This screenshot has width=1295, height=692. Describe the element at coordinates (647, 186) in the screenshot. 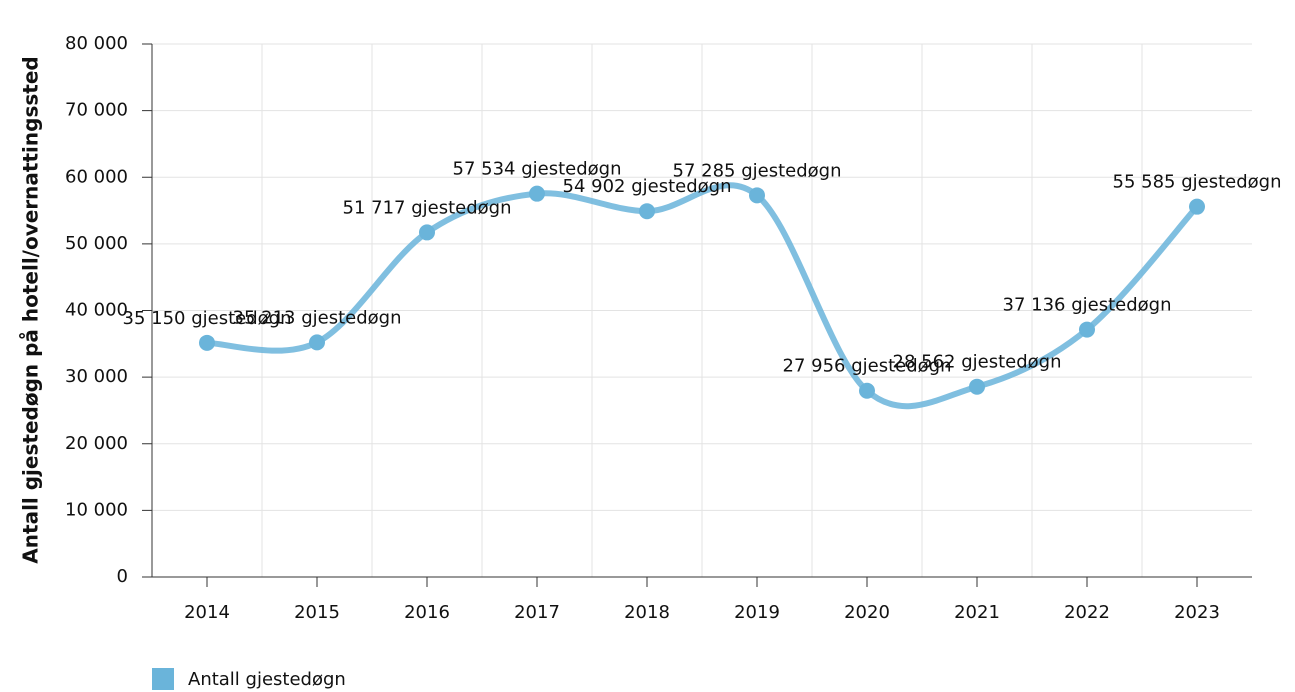

I see `data-label: 54 902 gjestedøgn` at that location.